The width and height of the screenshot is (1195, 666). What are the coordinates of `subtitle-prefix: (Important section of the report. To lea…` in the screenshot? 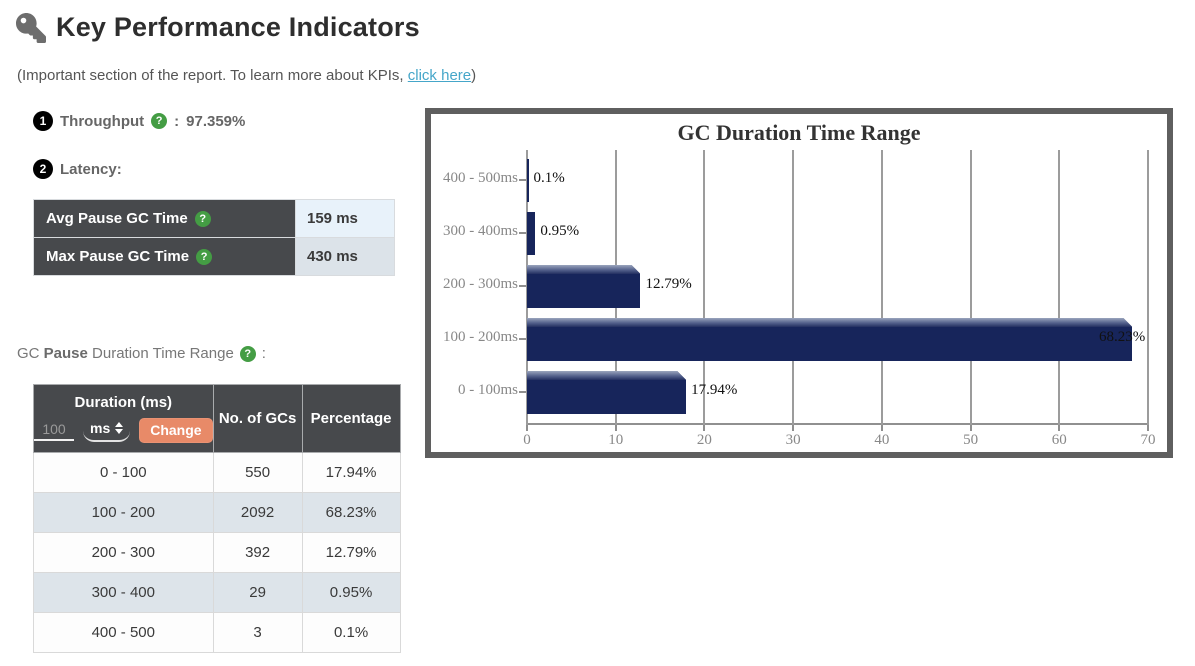 It's located at (212, 75).